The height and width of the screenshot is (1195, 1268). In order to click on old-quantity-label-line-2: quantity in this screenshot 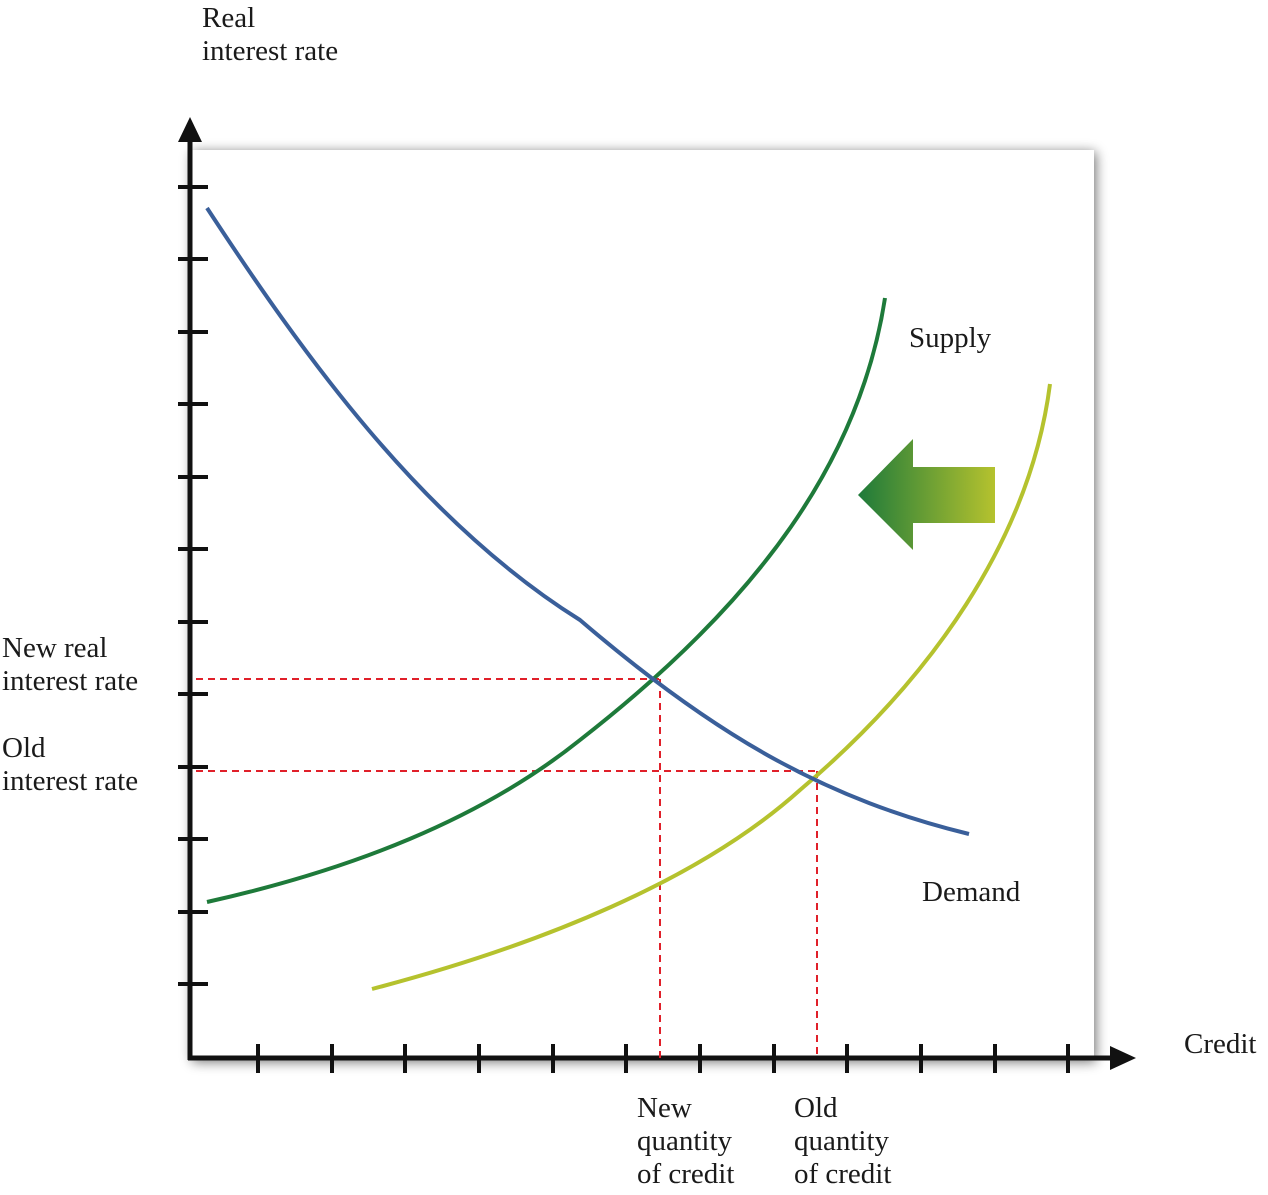, I will do `click(842, 1141)`.